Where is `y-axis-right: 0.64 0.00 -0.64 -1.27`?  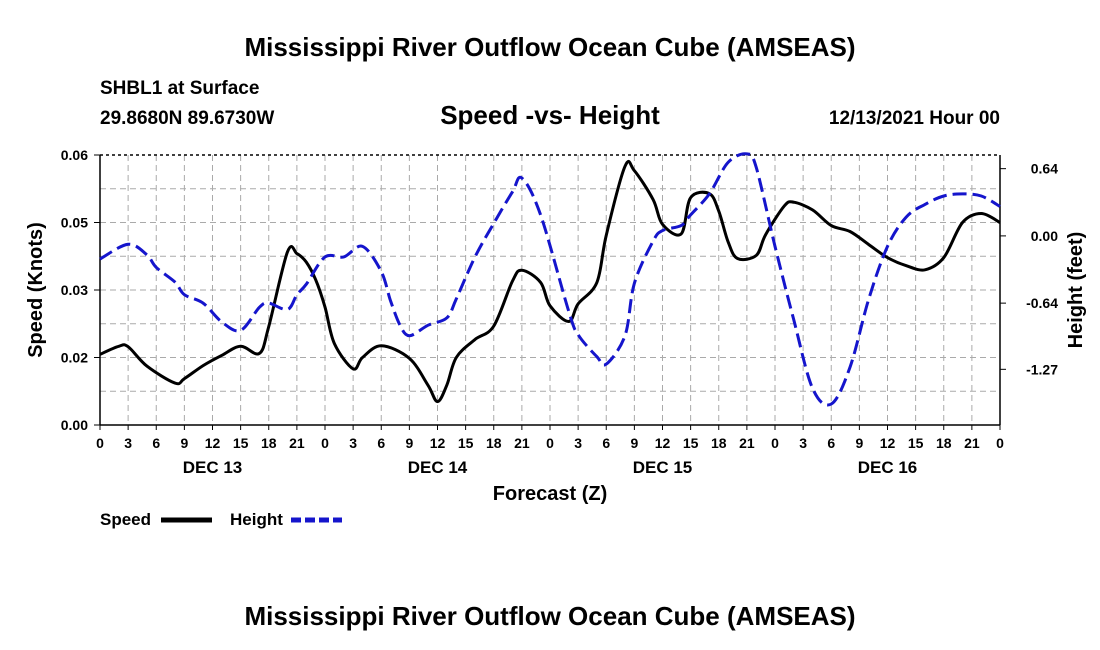
y-axis-right: 0.64 0.00 -0.64 -1.27 is located at coordinates (1029, 269).